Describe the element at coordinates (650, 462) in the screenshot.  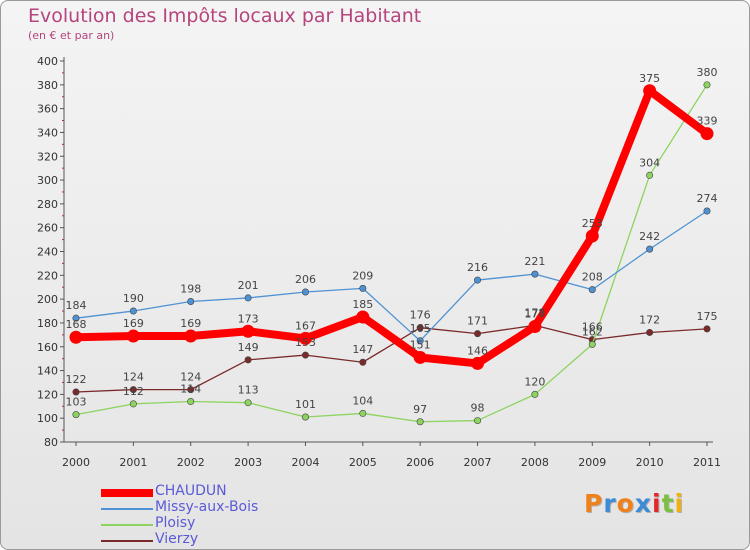
I see `x-tick-label: 2010` at that location.